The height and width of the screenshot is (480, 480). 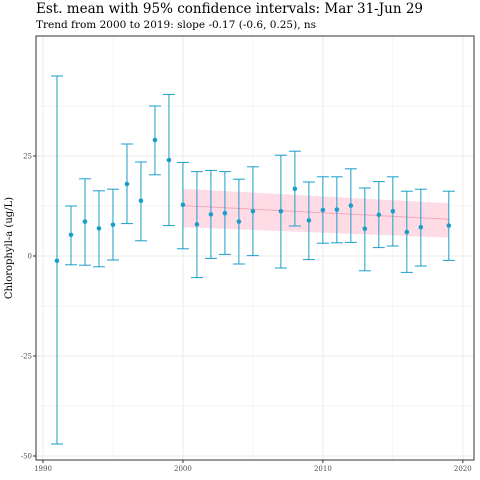 What do you see at coordinates (43, 469) in the screenshot?
I see `x-tick-label: 1990` at bounding box center [43, 469].